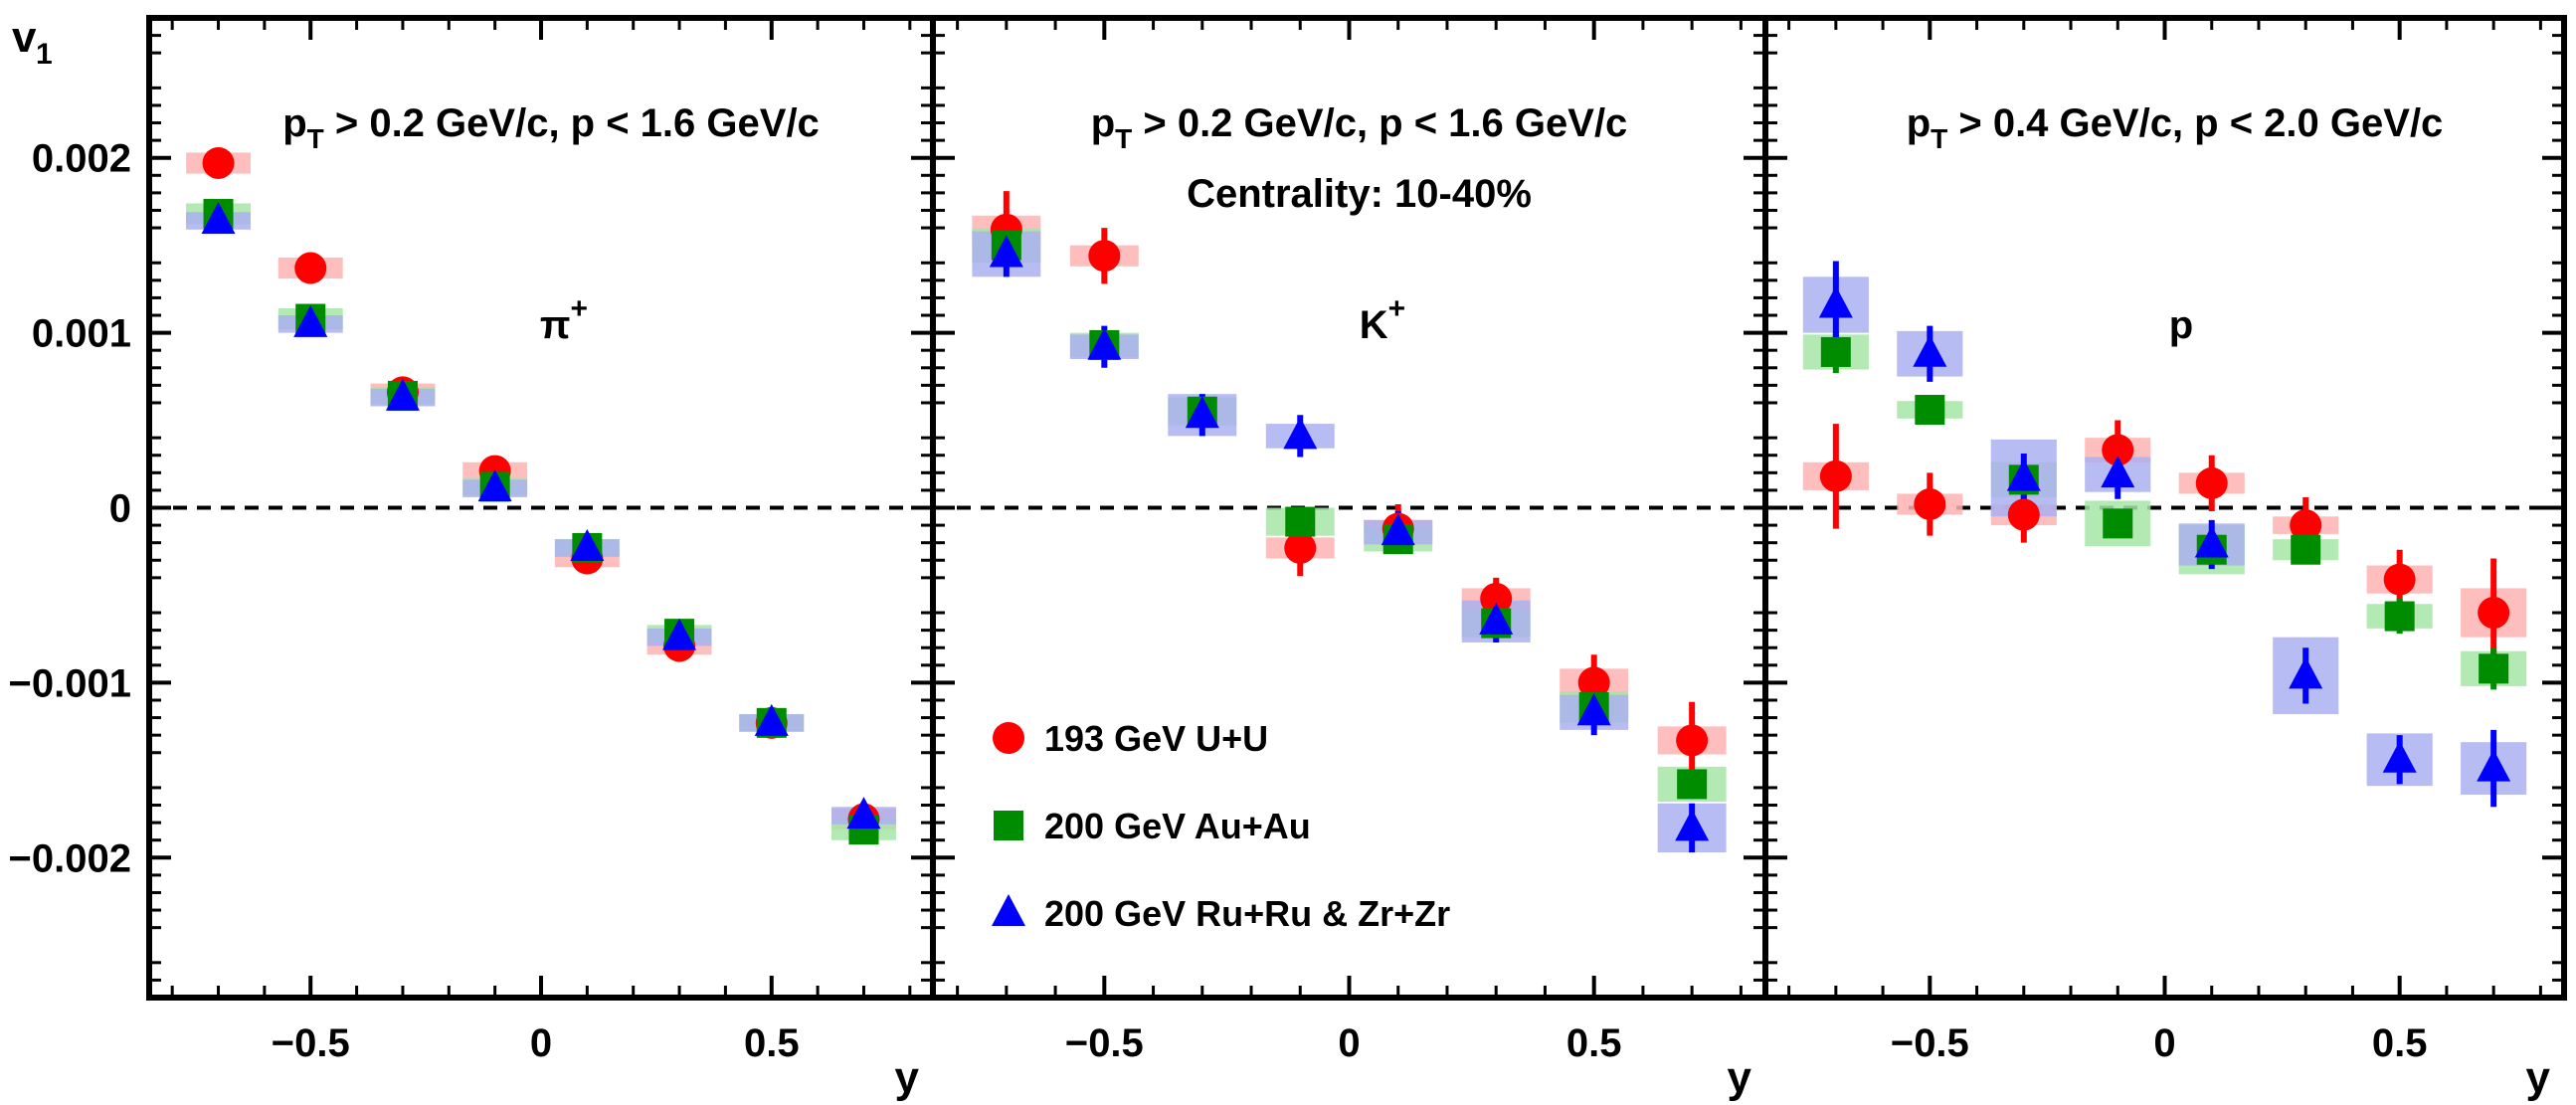 The width and height of the screenshot is (2576, 1105). Describe the element at coordinates (1008, 825) in the screenshot. I see `legend-marker-auau` at that location.